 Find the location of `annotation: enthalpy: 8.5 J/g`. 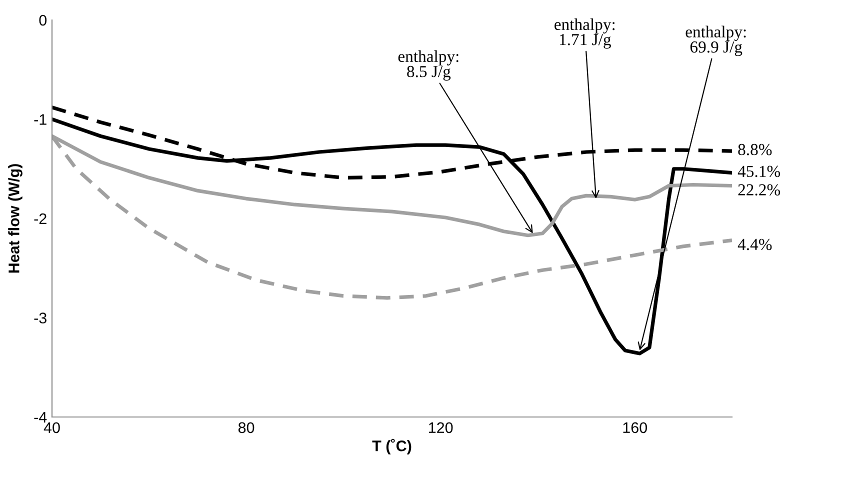

annotation: enthalpy: 8.5 J/g is located at coordinates (428, 65).